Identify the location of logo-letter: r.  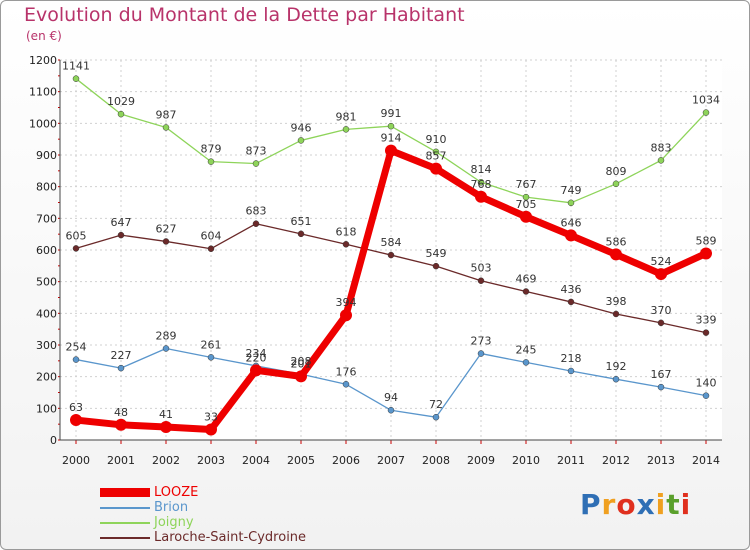
(609, 504).